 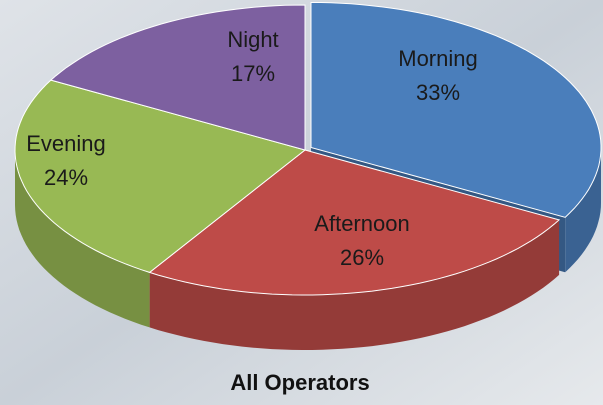 What do you see at coordinates (438, 92) in the screenshot?
I see `slice-value-label: 33%` at bounding box center [438, 92].